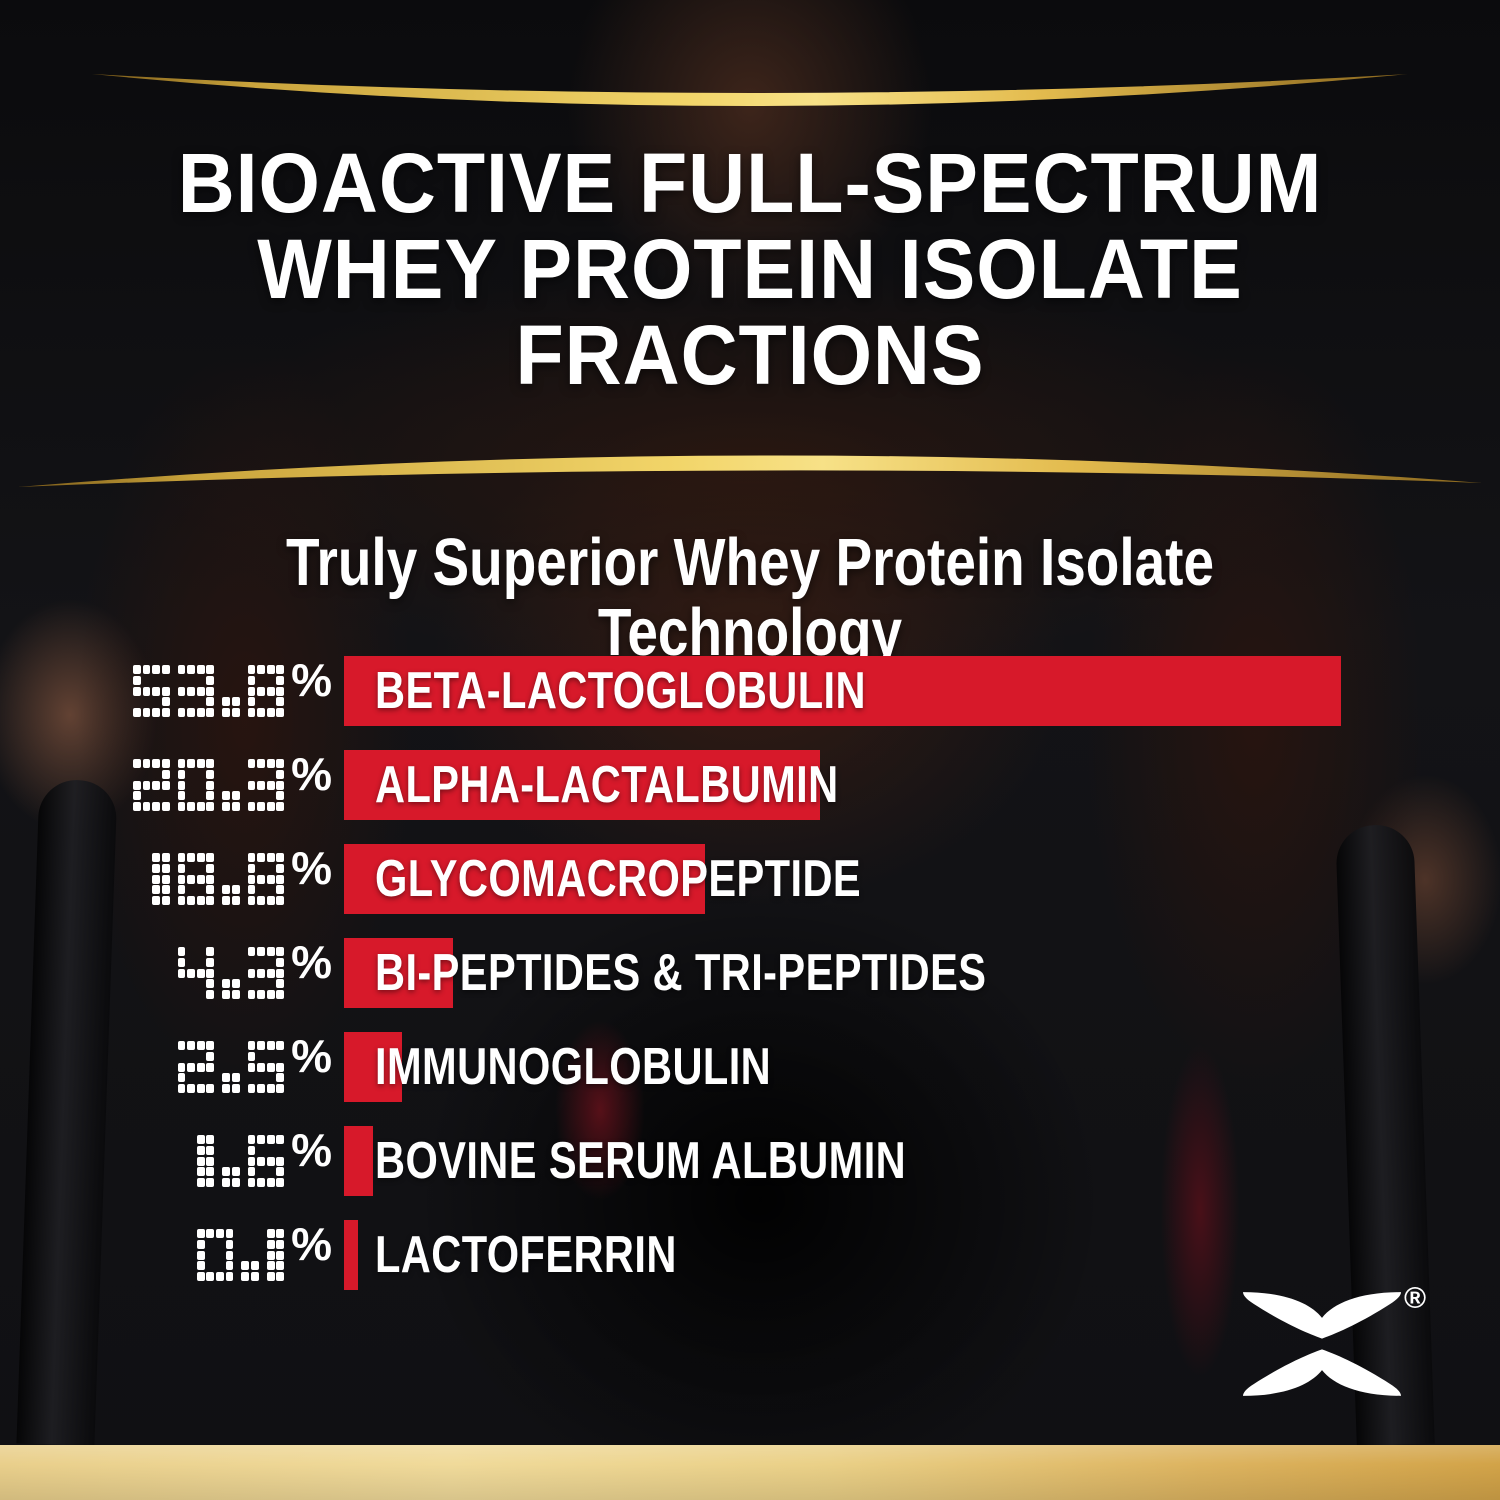  Describe the element at coordinates (607, 785) in the screenshot. I see `bar-label: ALPHA-LACTALBUMIN` at that location.